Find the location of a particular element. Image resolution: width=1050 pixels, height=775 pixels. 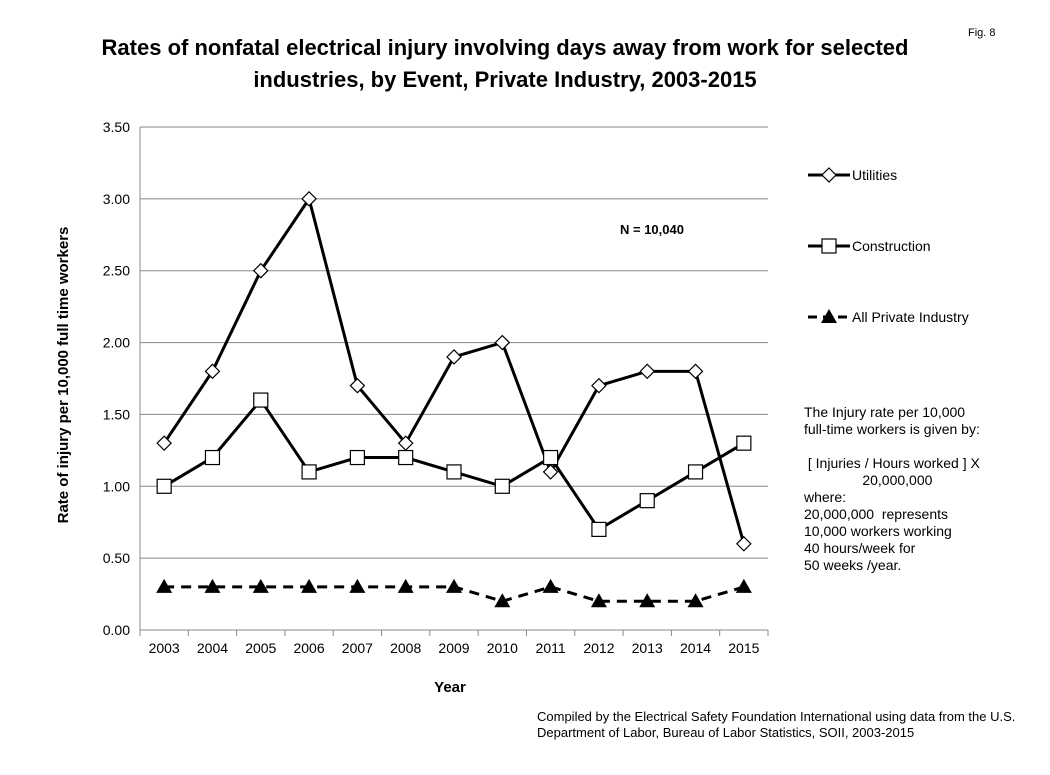

y-tick-label: 3.50 is located at coordinates (116, 127).